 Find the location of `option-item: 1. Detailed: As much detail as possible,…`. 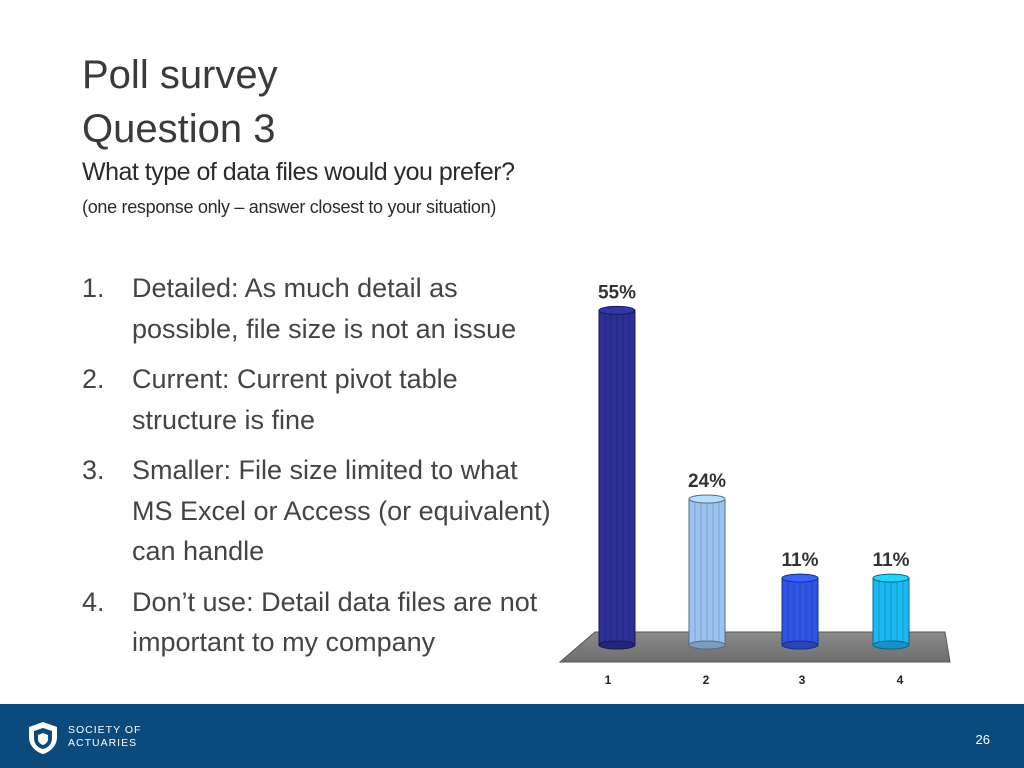

option-item: 1. Detailed: As much detail as possible,… is located at coordinates (322, 308).